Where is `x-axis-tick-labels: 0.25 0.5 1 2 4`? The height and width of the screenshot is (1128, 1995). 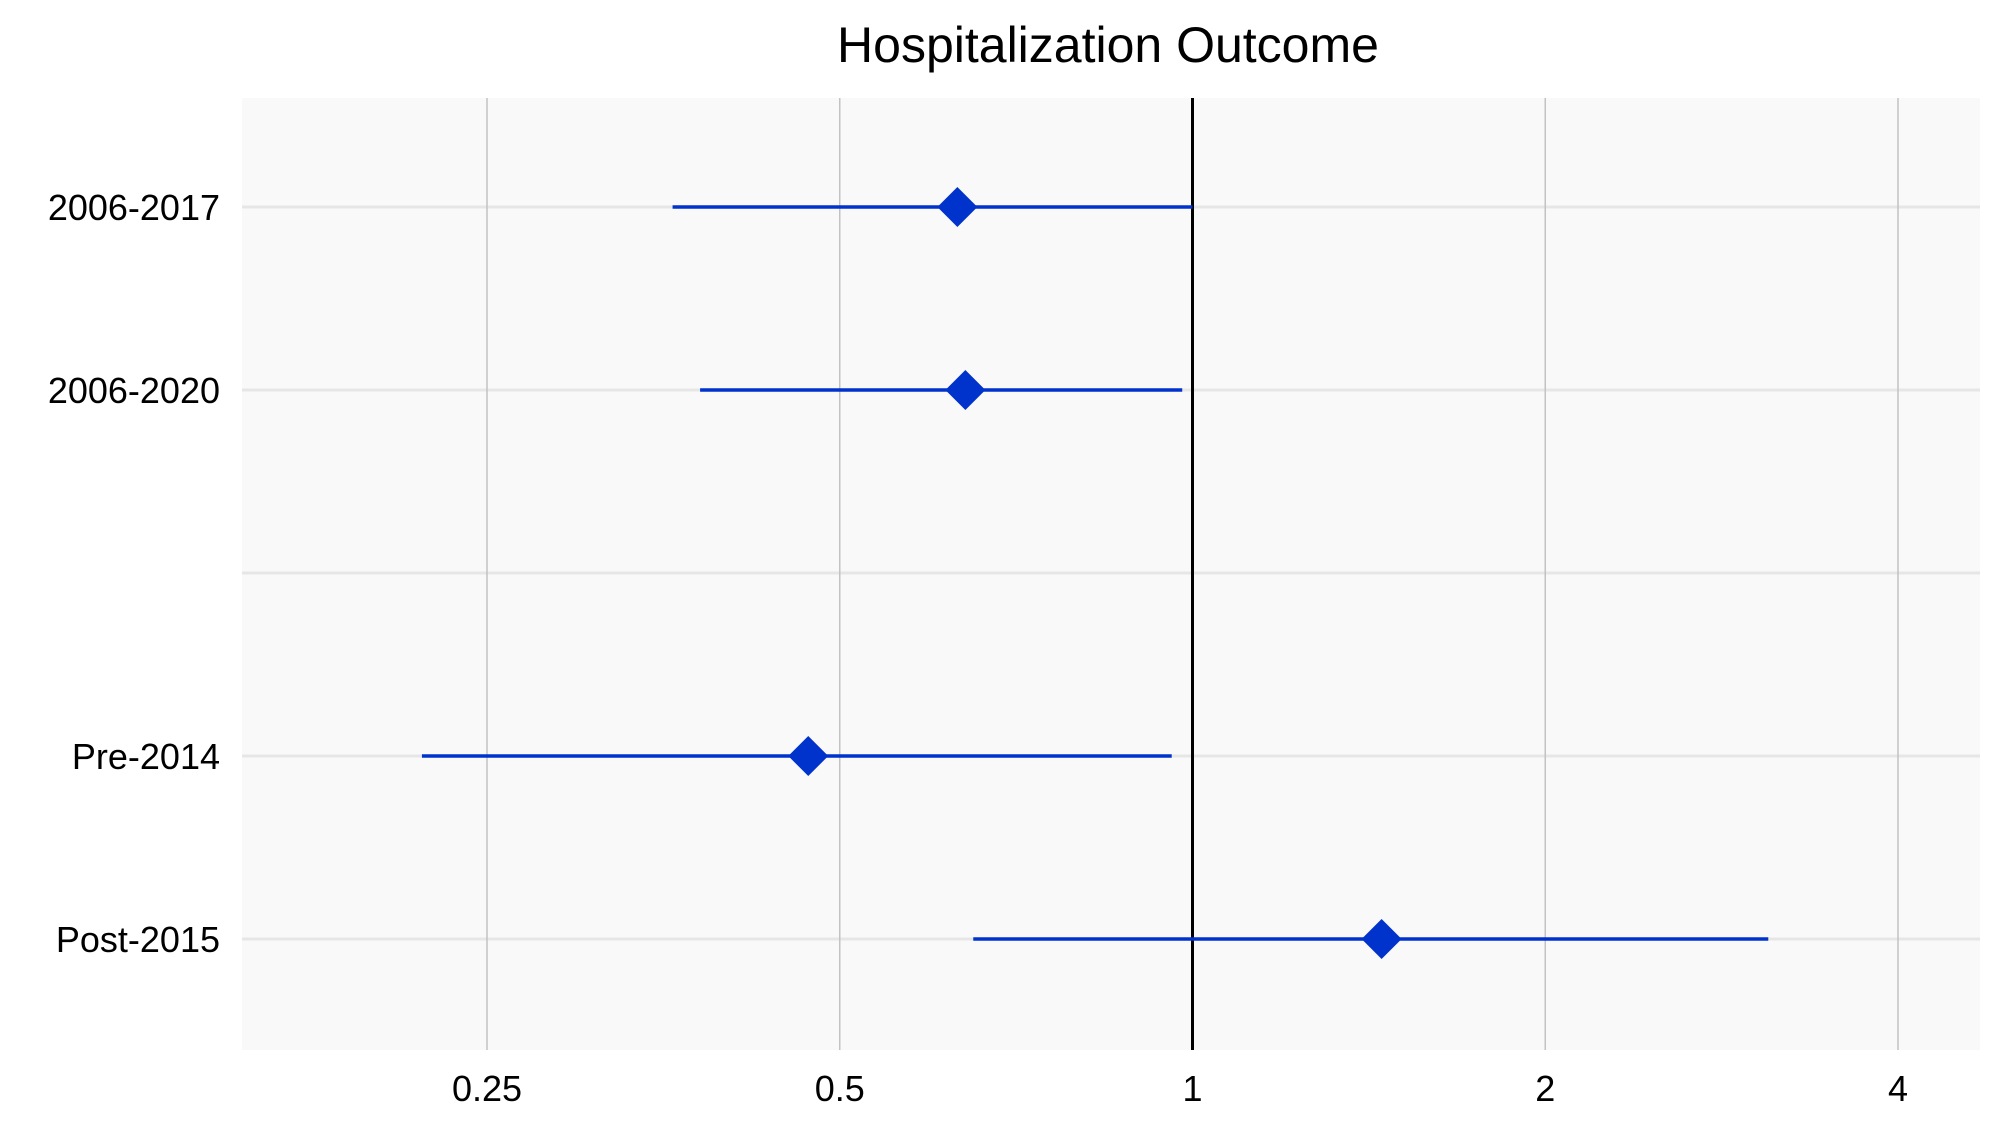
x-axis-tick-labels: 0.25 0.5 1 2 4 is located at coordinates (1180, 1088).